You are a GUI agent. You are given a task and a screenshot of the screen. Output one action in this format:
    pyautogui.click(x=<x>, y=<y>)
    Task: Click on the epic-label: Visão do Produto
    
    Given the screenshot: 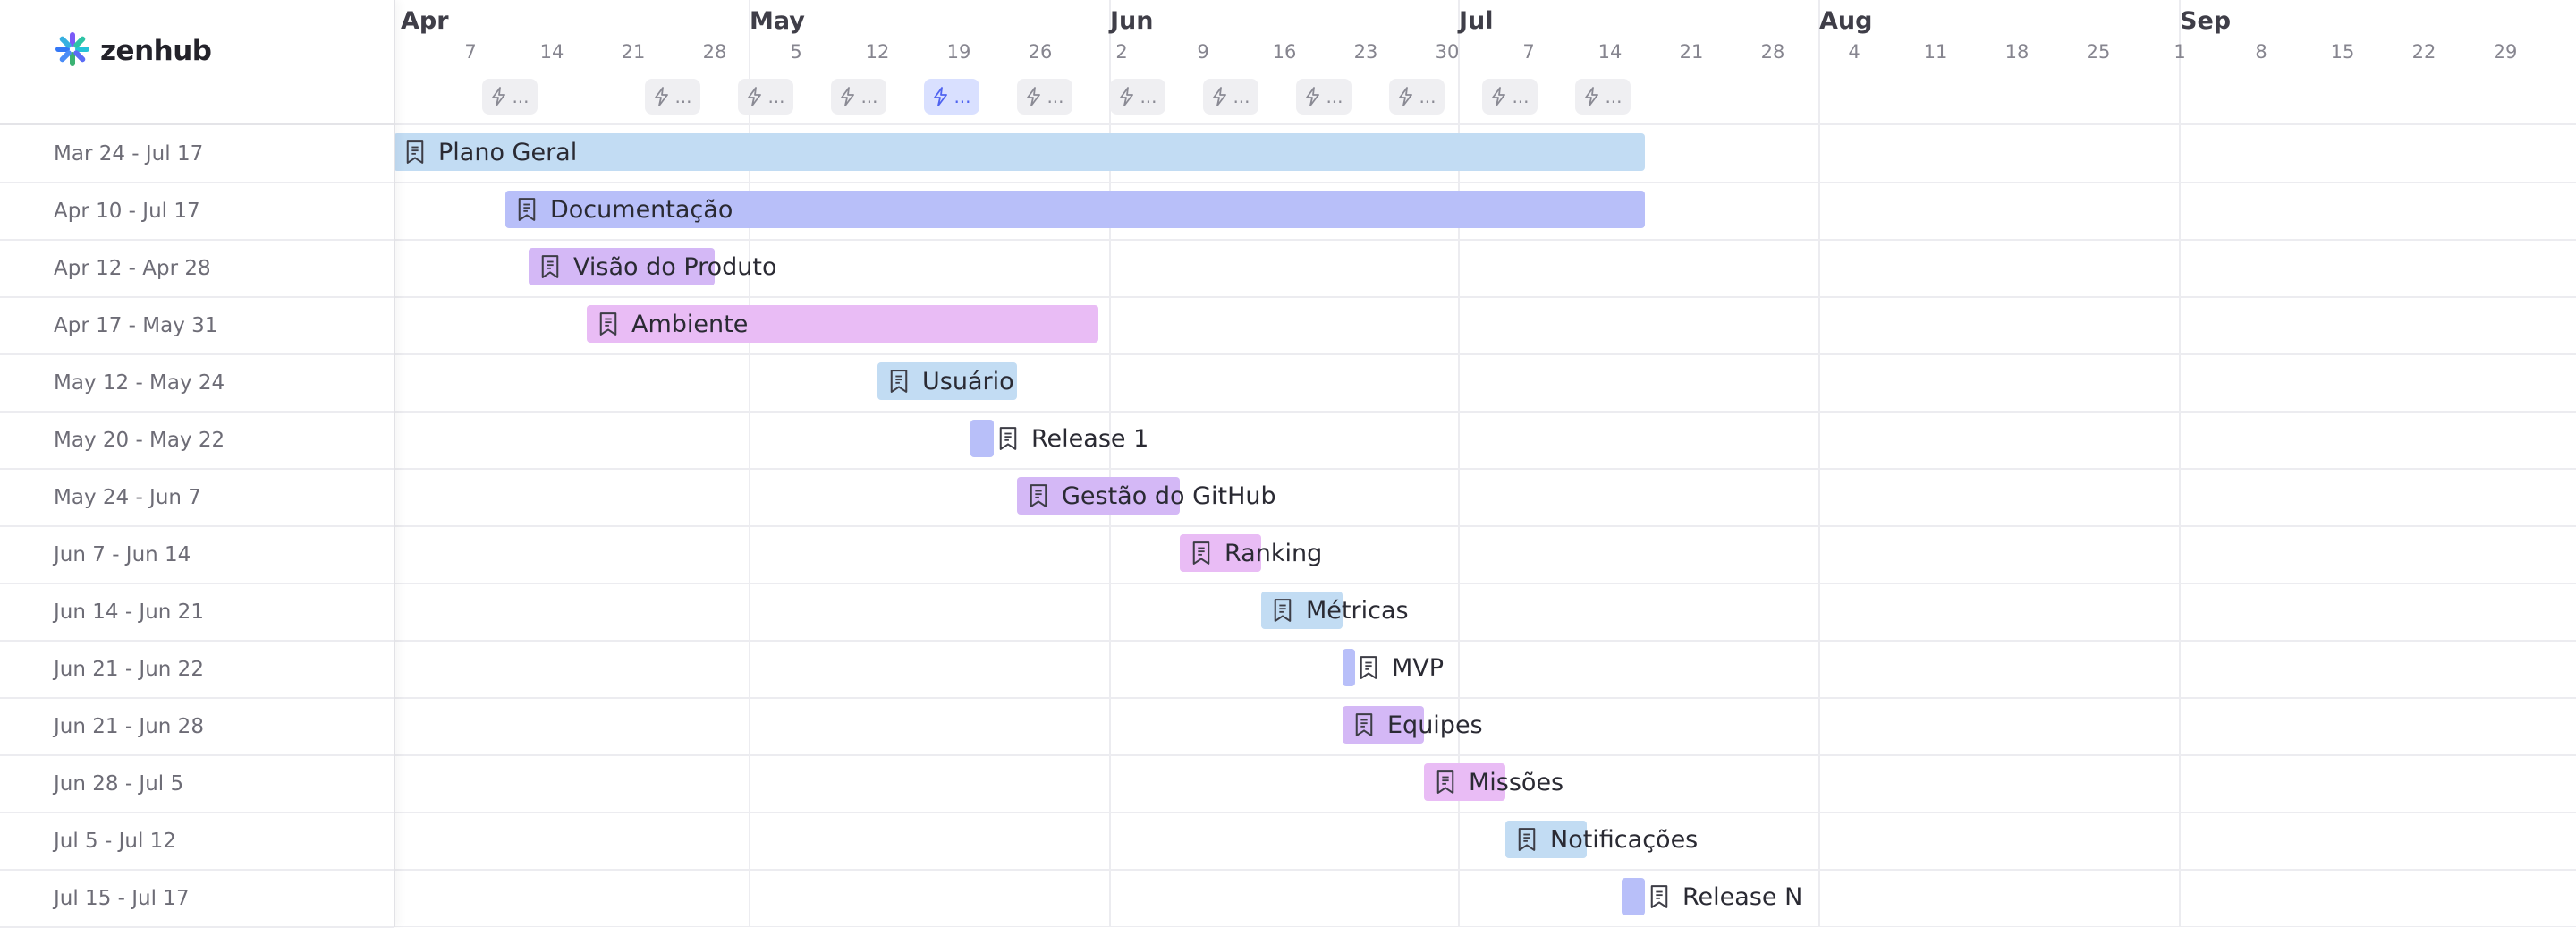 What is the action you would take?
    pyautogui.click(x=658, y=266)
    